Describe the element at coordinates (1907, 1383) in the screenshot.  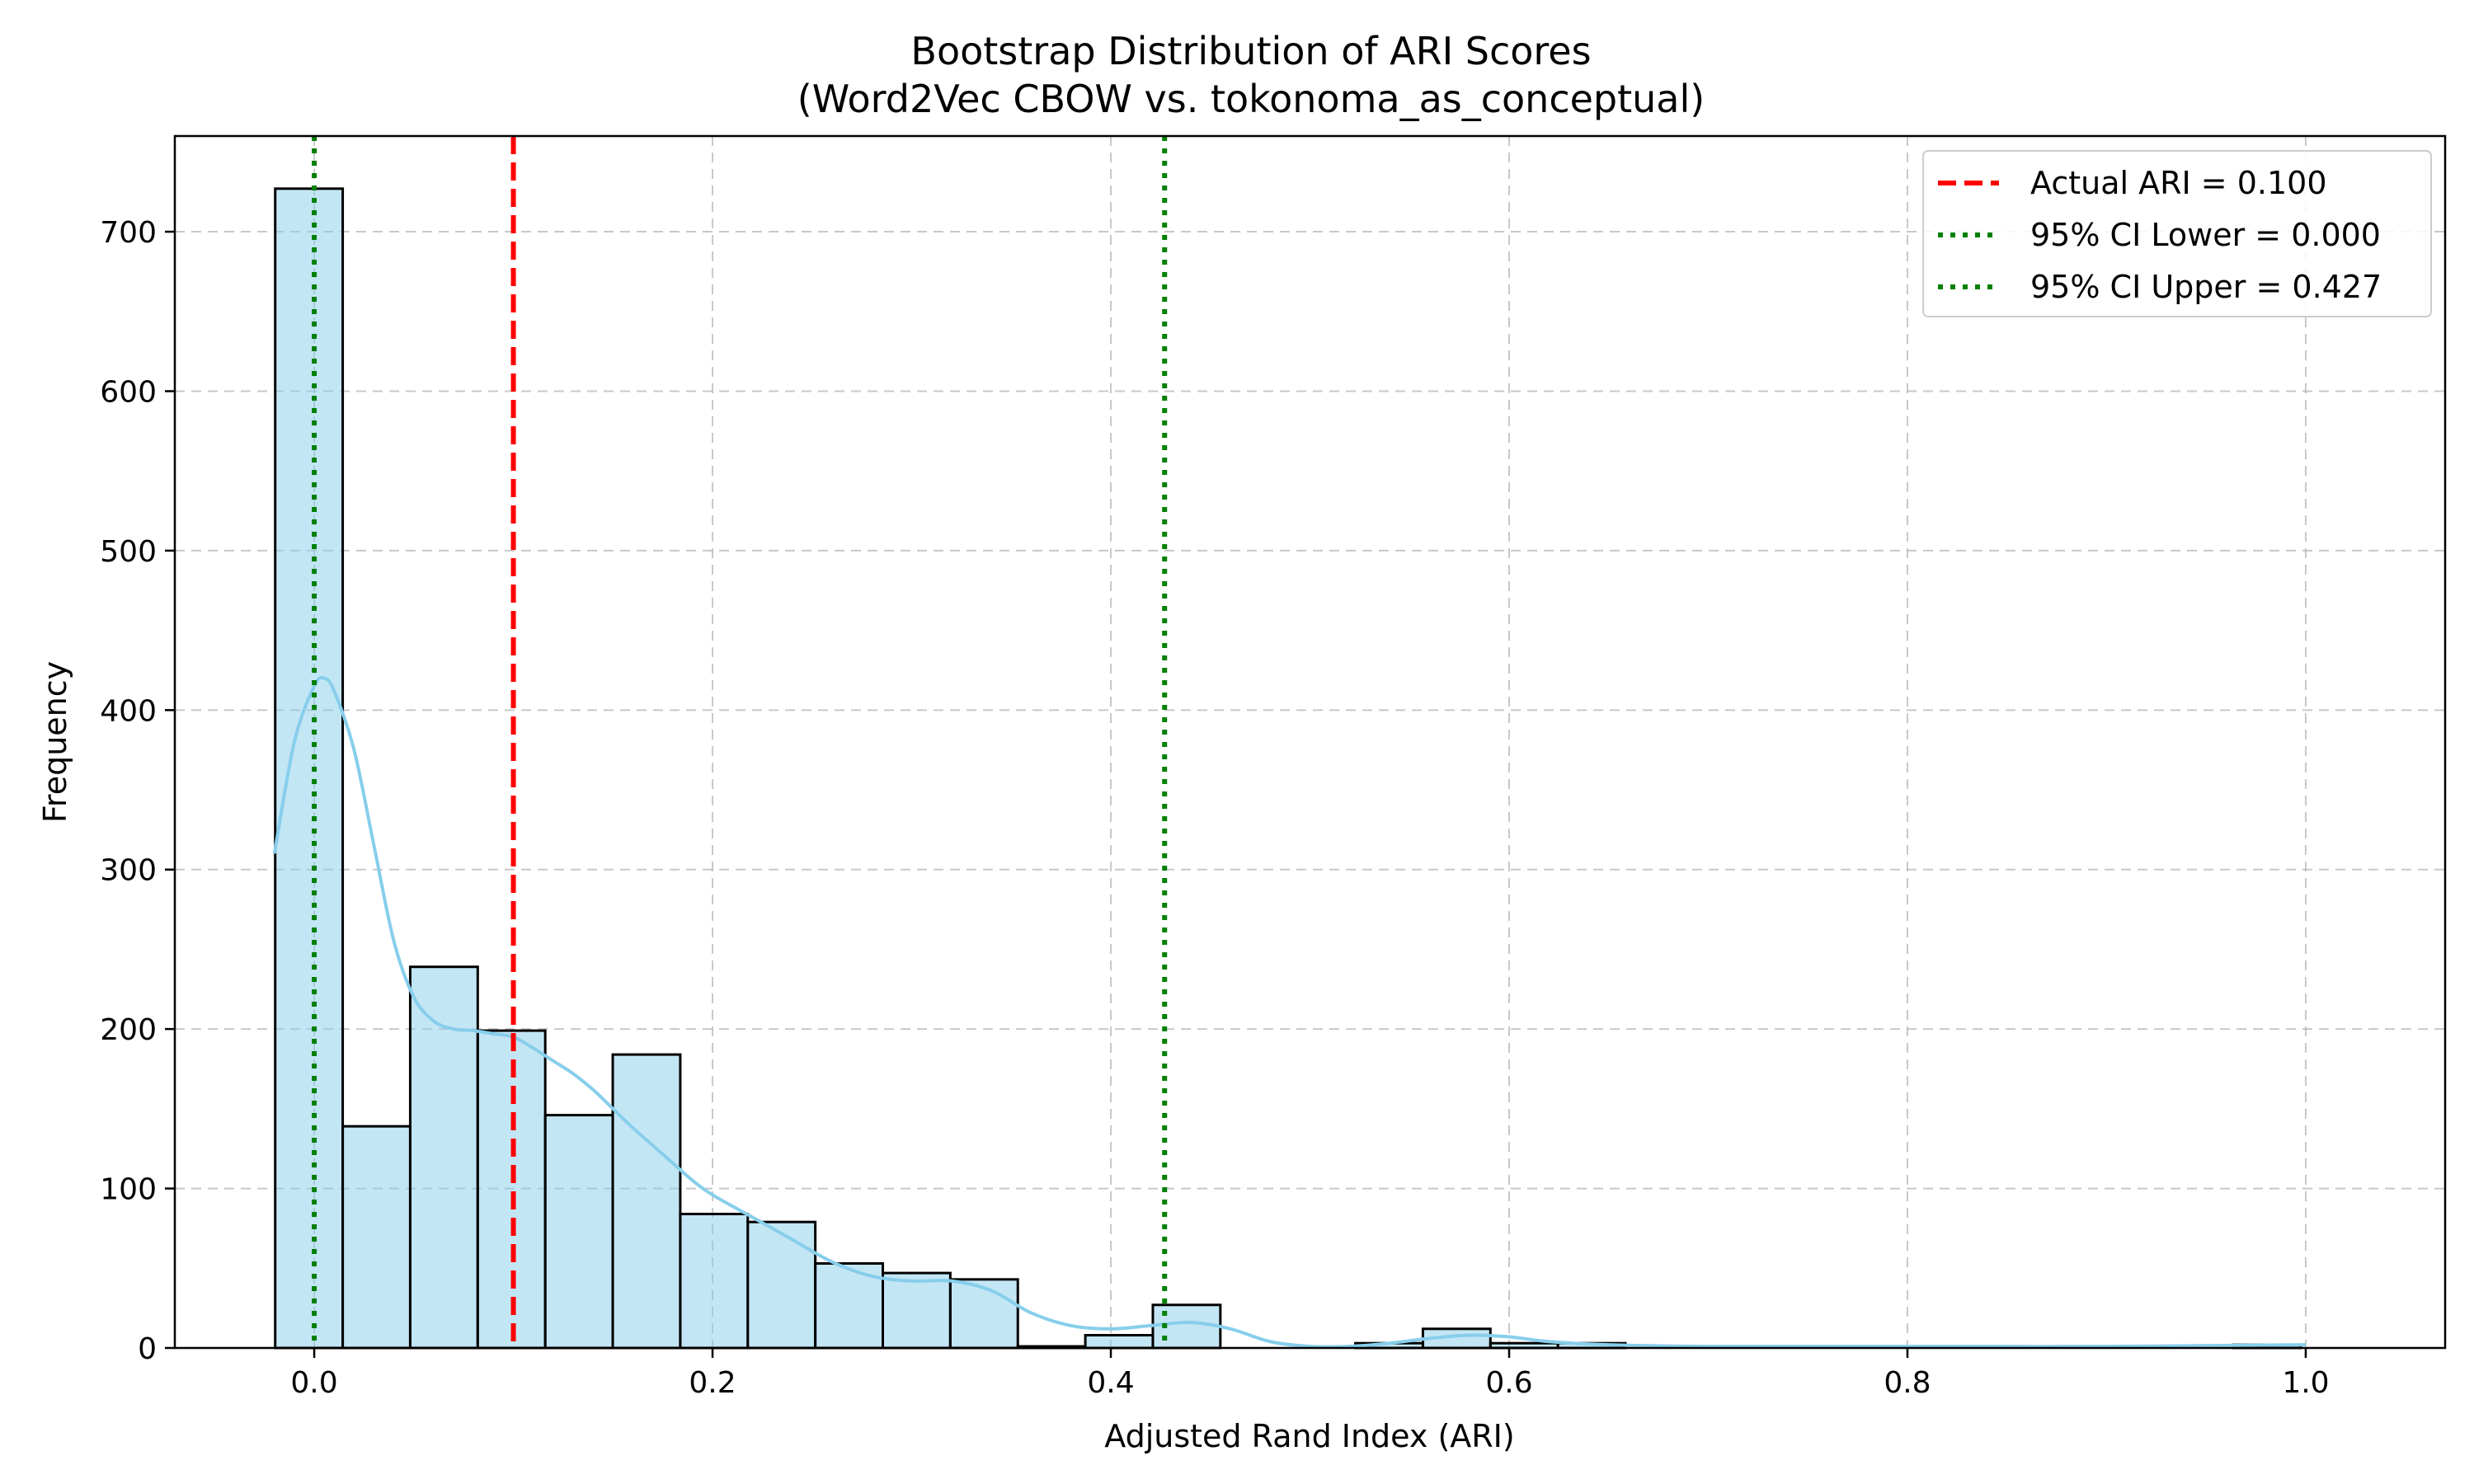
I see `x-tick-label: 0.8` at that location.